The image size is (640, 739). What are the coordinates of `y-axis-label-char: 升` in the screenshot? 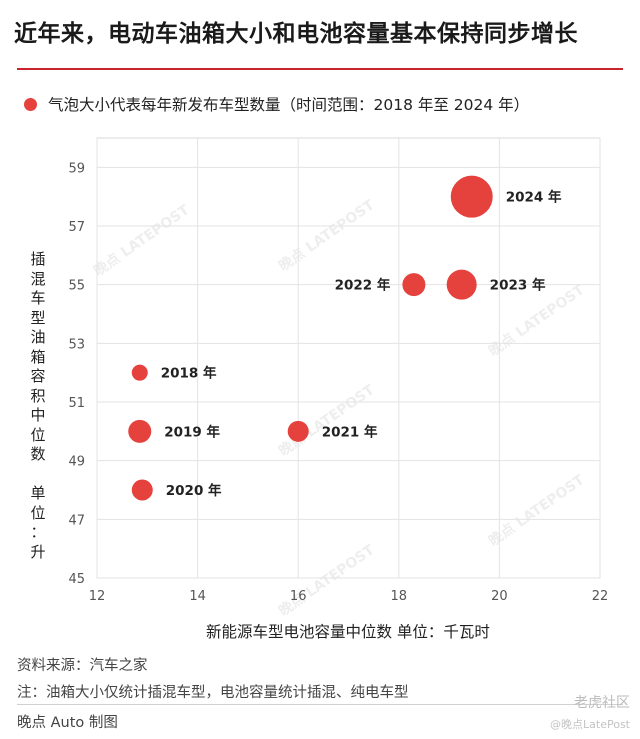 It's located at (38, 551).